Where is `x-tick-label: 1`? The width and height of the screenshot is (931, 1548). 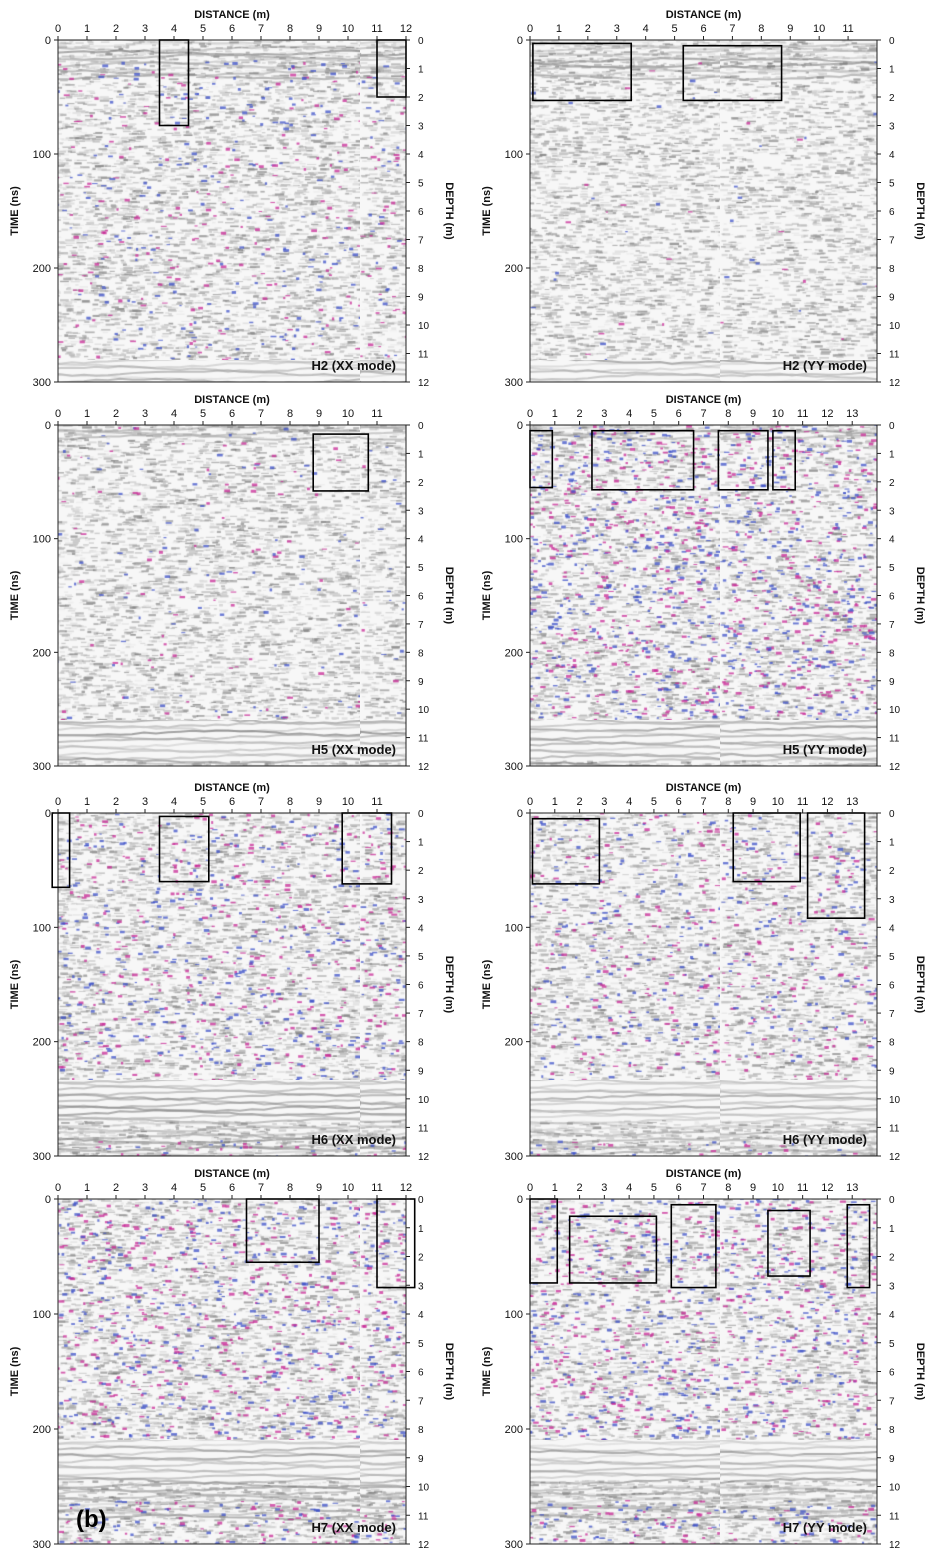 x-tick-label: 1 is located at coordinates (87, 414).